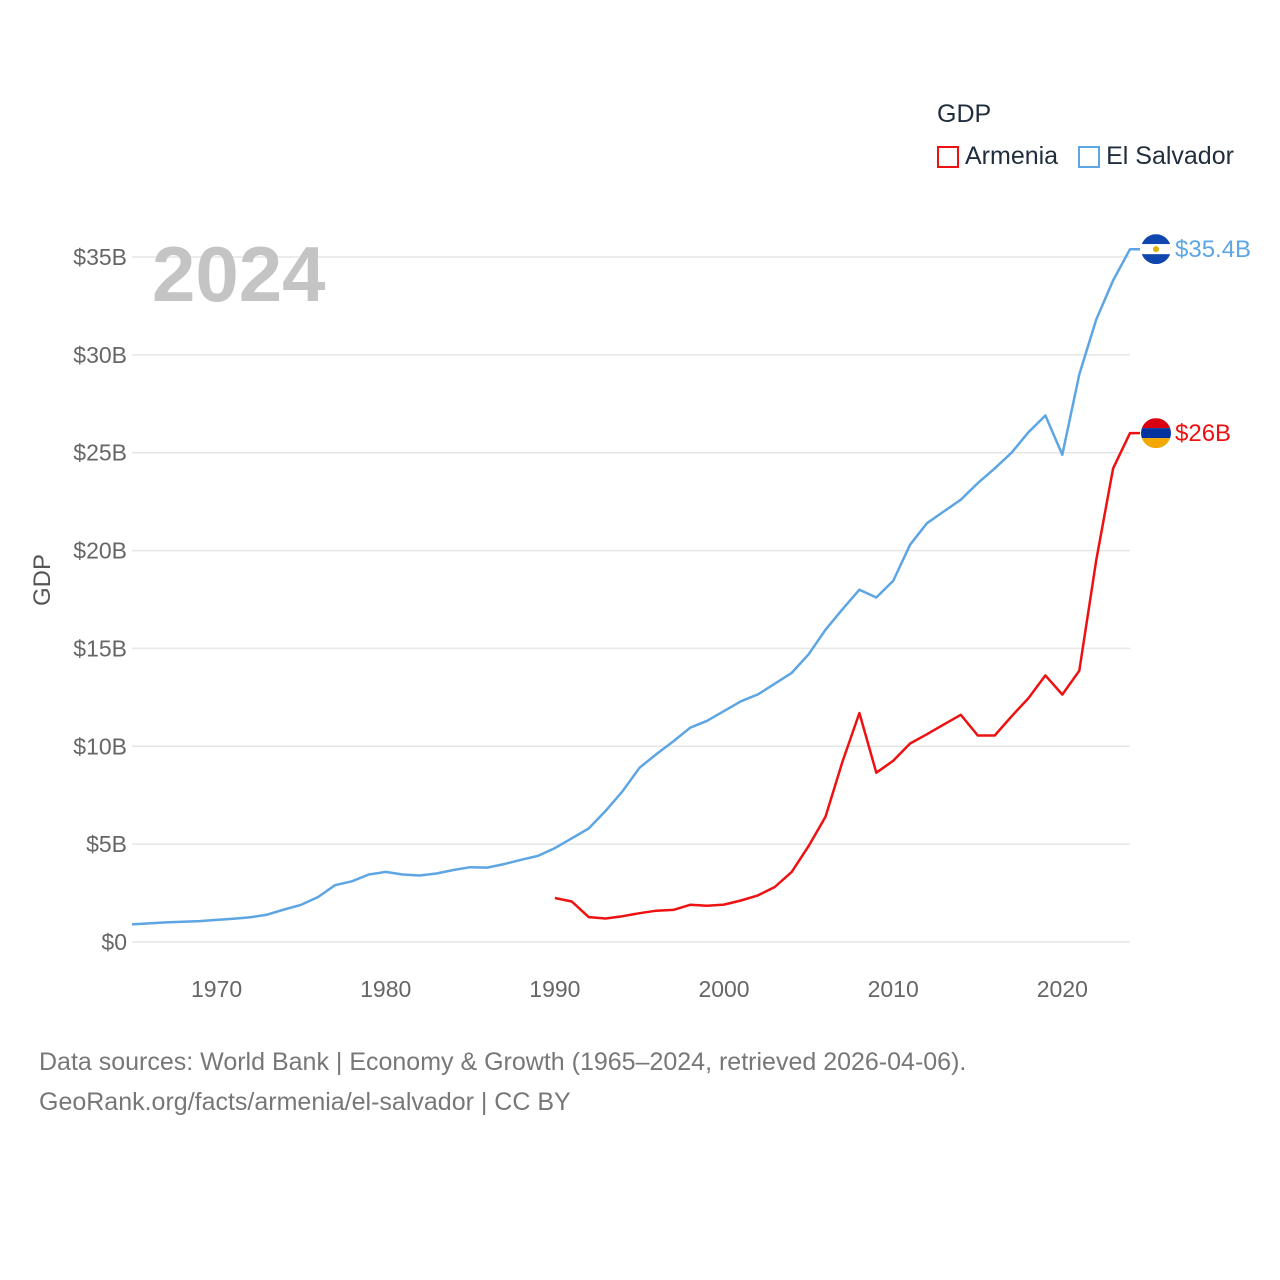  Describe the element at coordinates (385, 989) in the screenshot. I see `x-tick-label-1980: 1980` at that location.